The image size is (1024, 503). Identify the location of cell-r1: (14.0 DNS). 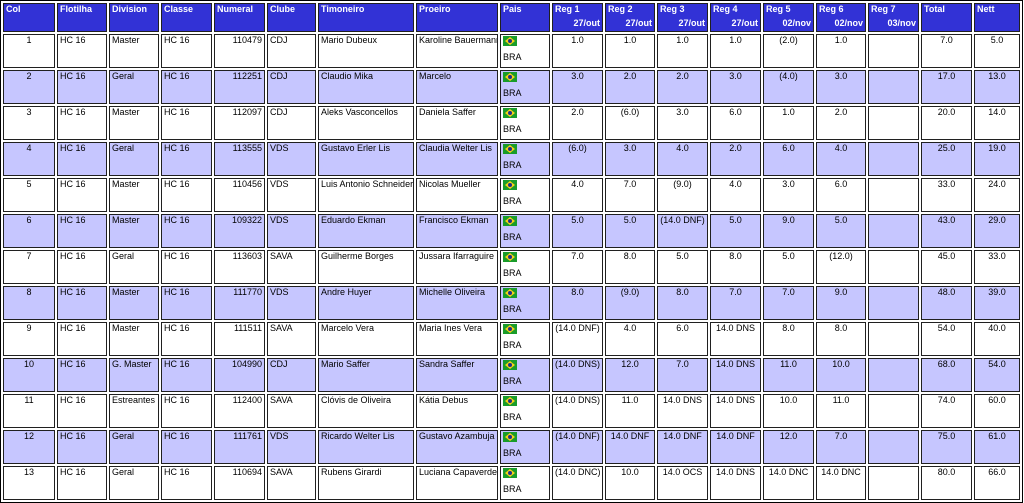
(577, 375).